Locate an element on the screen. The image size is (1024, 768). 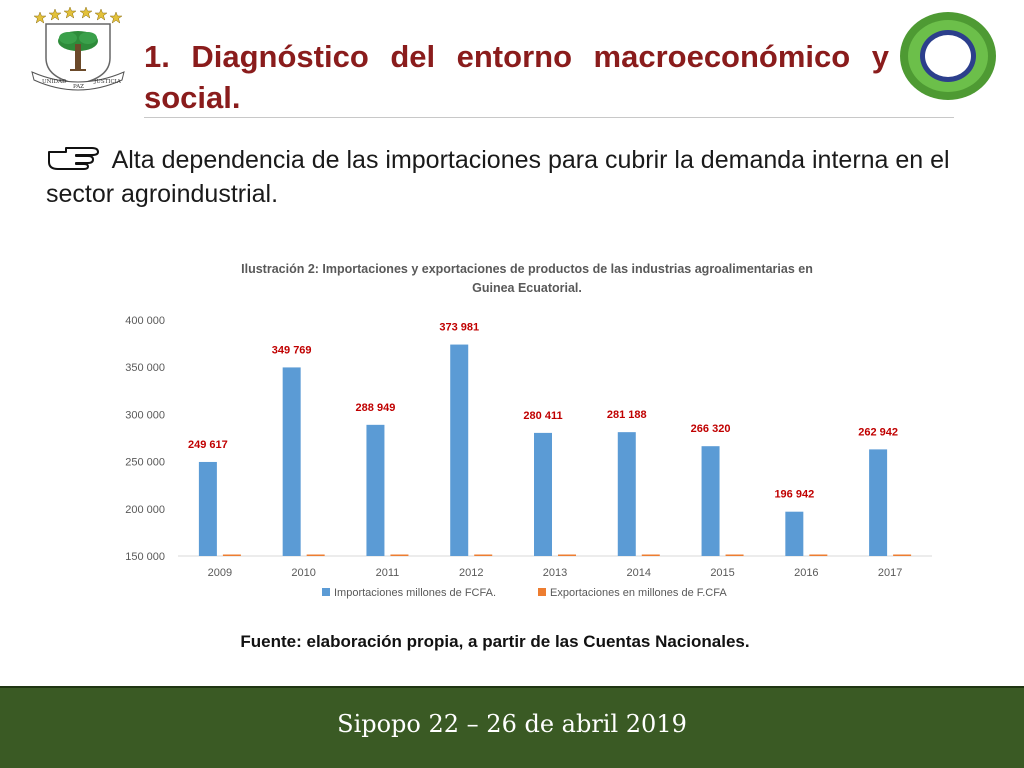
data-label: 349 769 is located at coordinates (292, 350).